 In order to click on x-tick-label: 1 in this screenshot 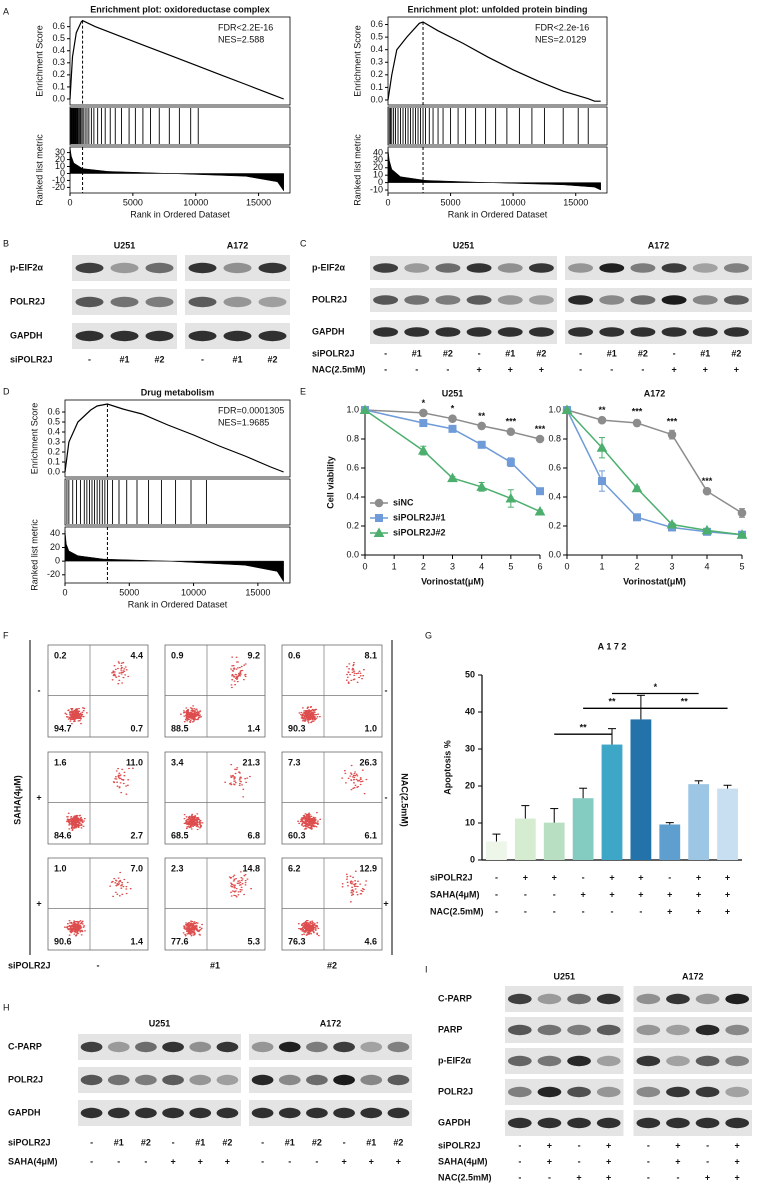, I will do `click(394, 566)`.